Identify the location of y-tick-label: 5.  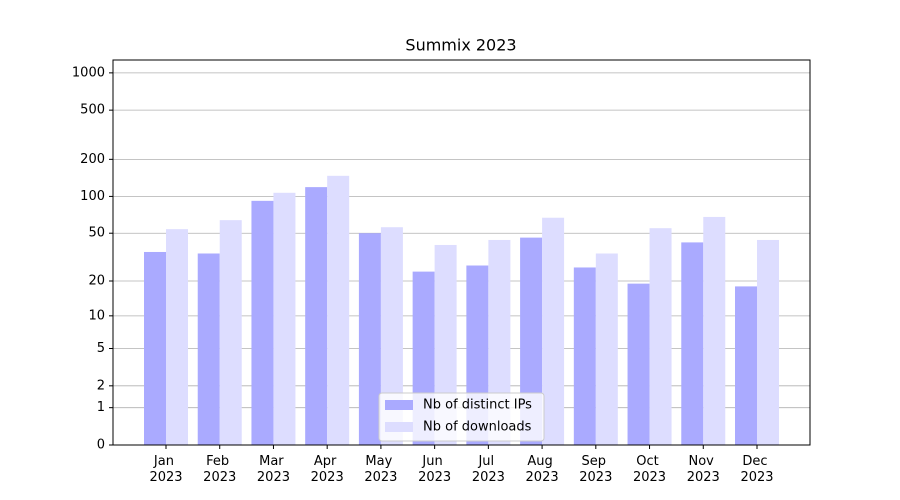
(101, 348).